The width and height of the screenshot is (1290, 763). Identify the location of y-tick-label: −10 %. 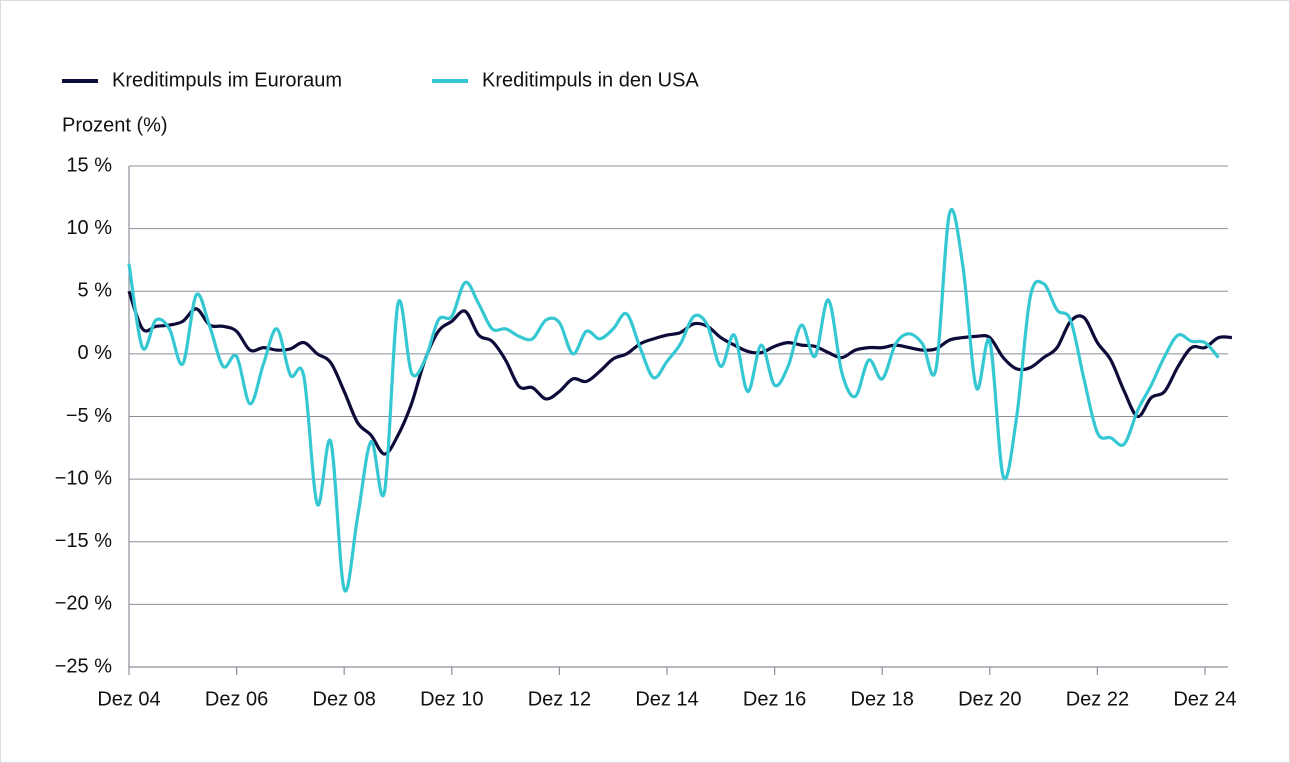
(83, 478).